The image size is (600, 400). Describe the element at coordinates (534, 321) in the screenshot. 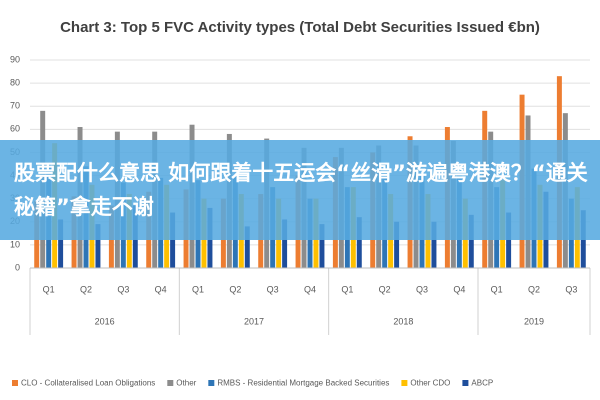

I see `x-group-label: 2019` at that location.